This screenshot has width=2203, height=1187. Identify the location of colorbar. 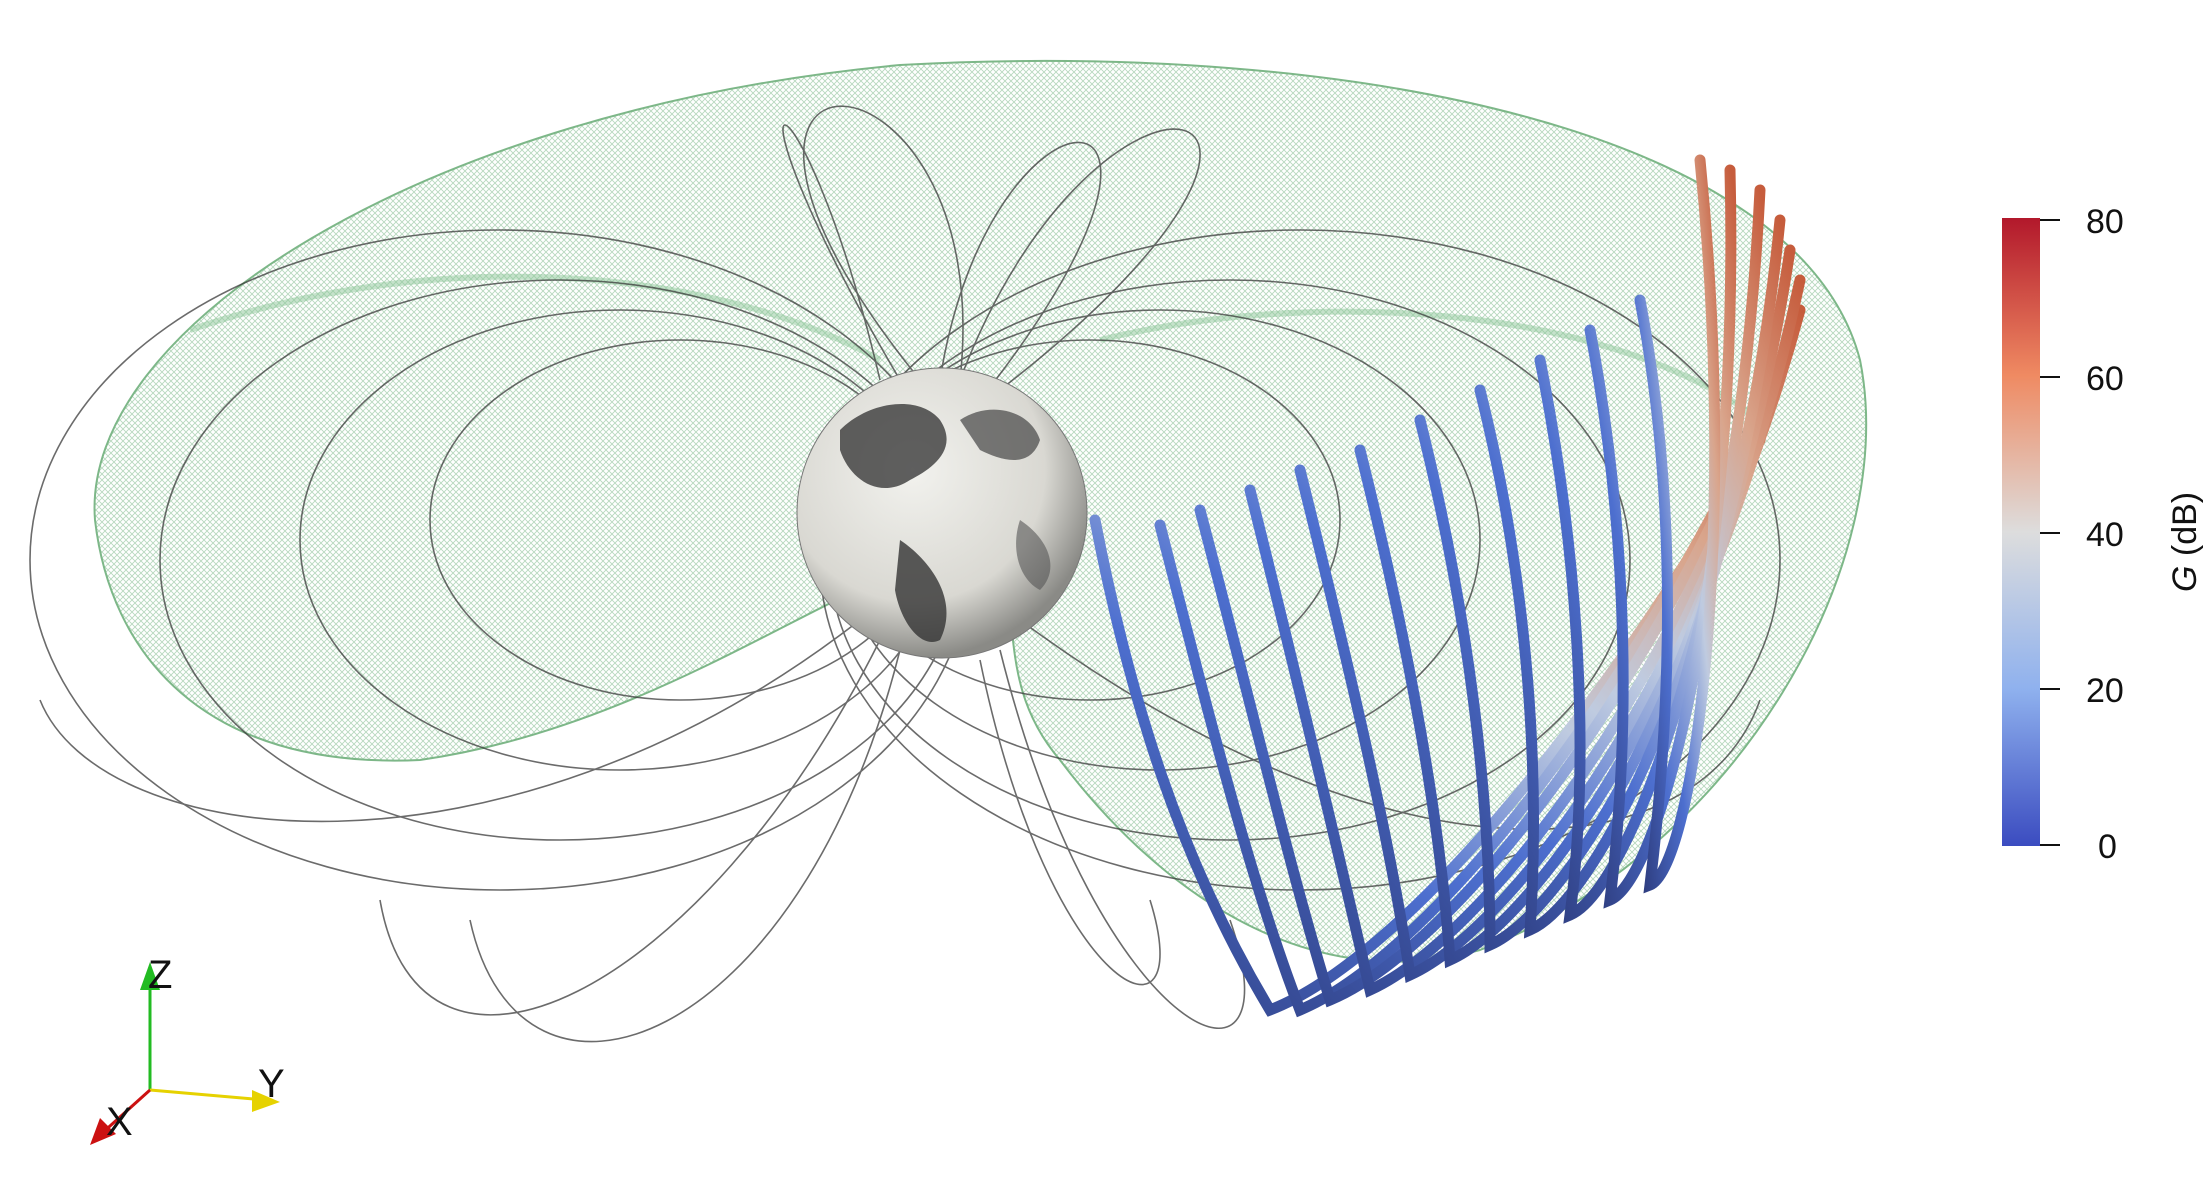
(2031, 532).